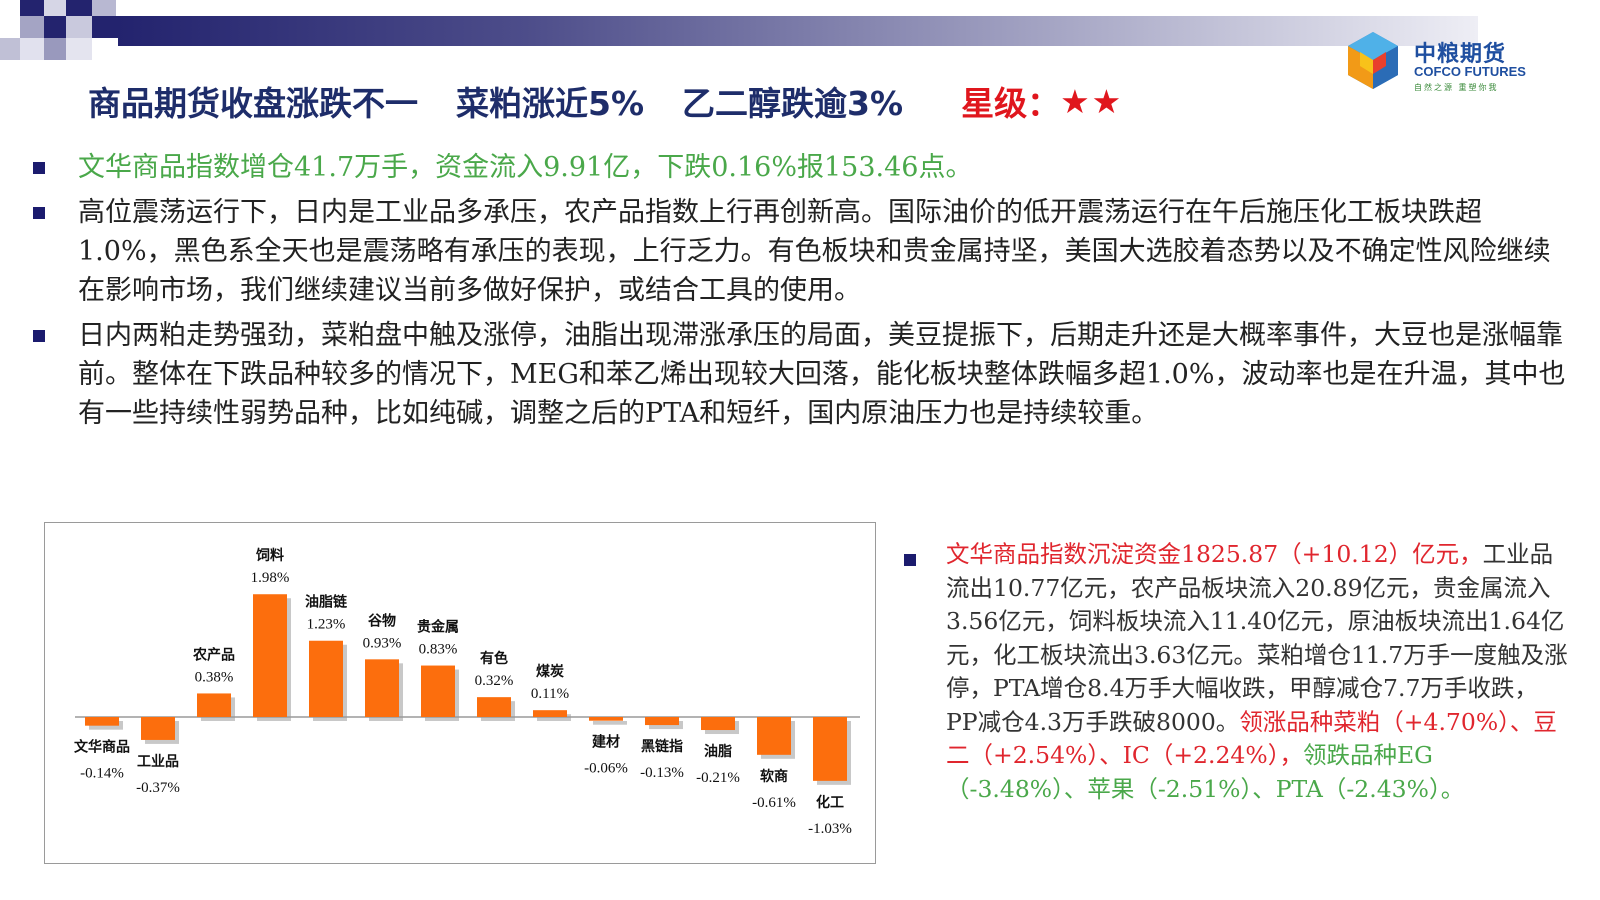 This screenshot has height=900, width=1600. What do you see at coordinates (326, 625) in the screenshot?
I see `value-label: 1.23%` at bounding box center [326, 625].